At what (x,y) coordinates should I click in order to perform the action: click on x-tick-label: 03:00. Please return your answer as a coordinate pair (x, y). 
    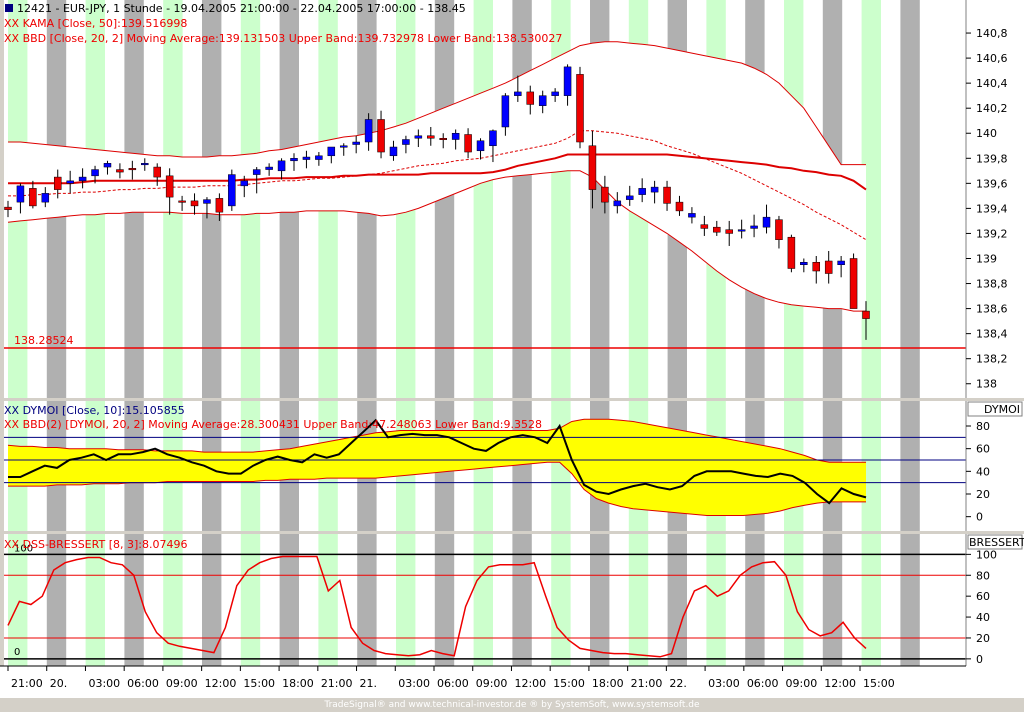
    Looking at the image, I should click on (724, 683).